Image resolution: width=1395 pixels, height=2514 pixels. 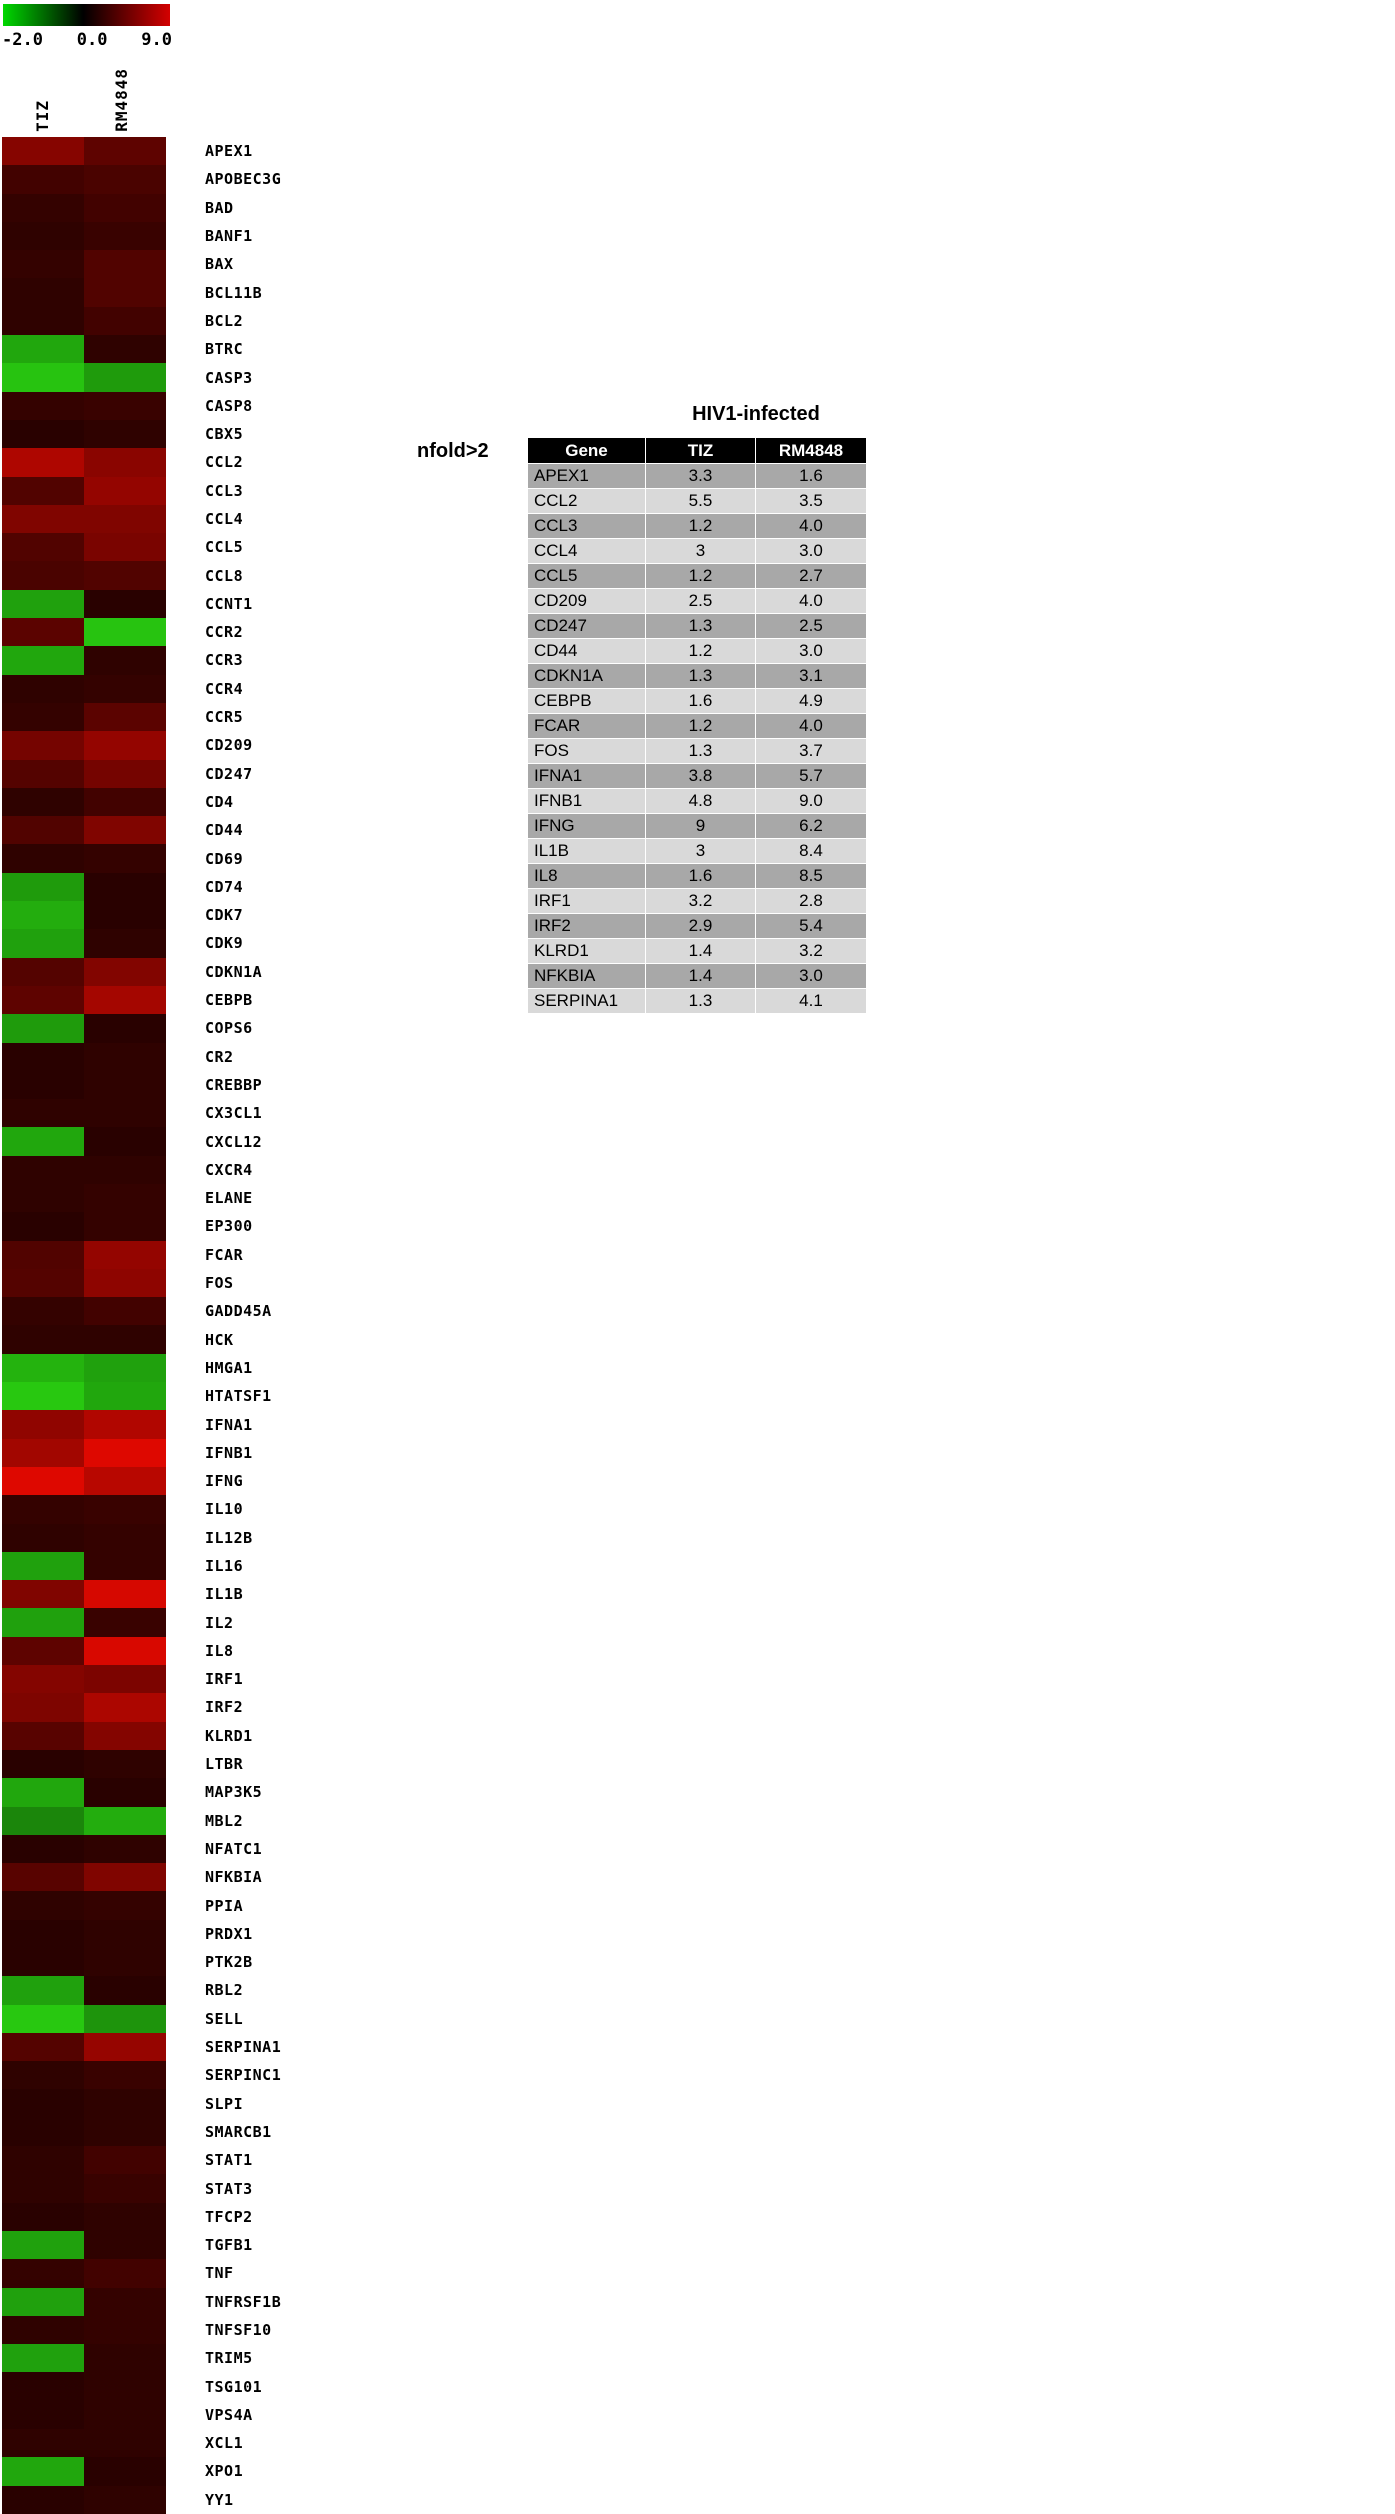 I want to click on gene-cell: FOS, so click(x=586, y=751).